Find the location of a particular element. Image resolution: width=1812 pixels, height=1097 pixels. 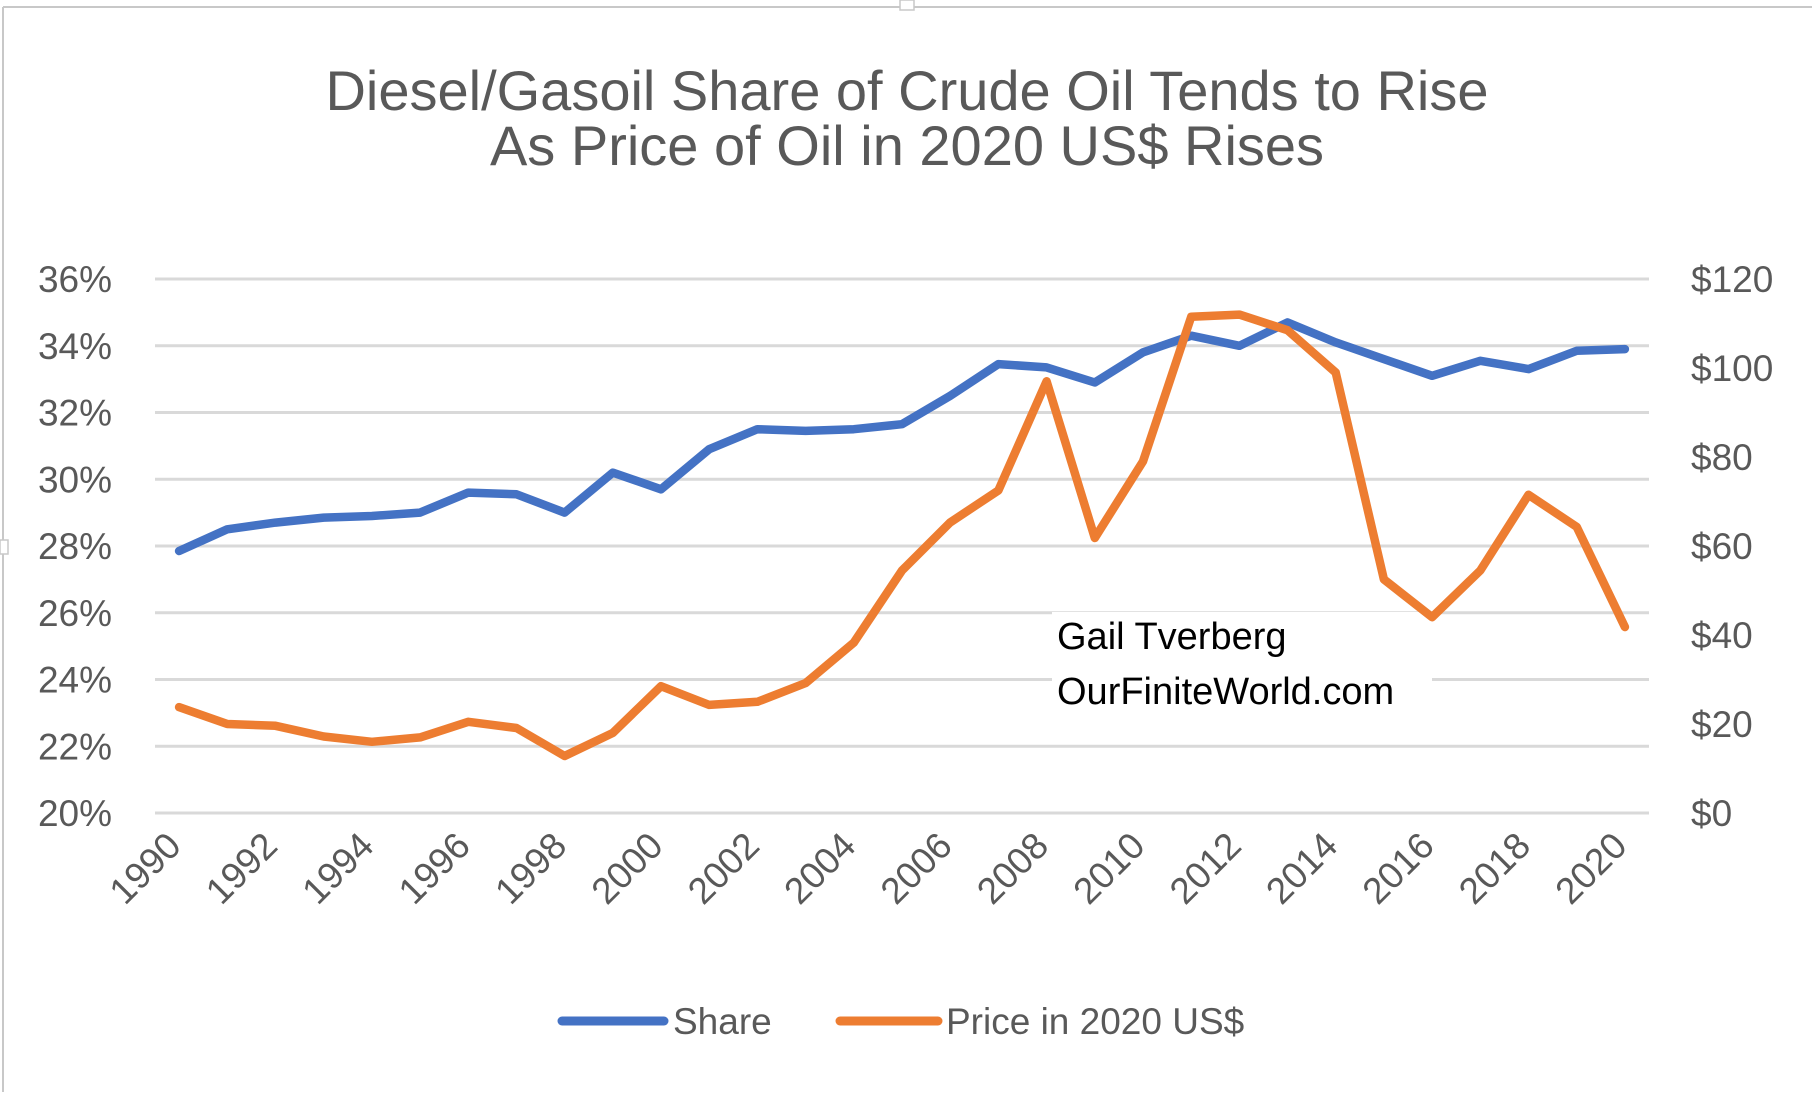

y-tick-label: 30% is located at coordinates (75, 479).